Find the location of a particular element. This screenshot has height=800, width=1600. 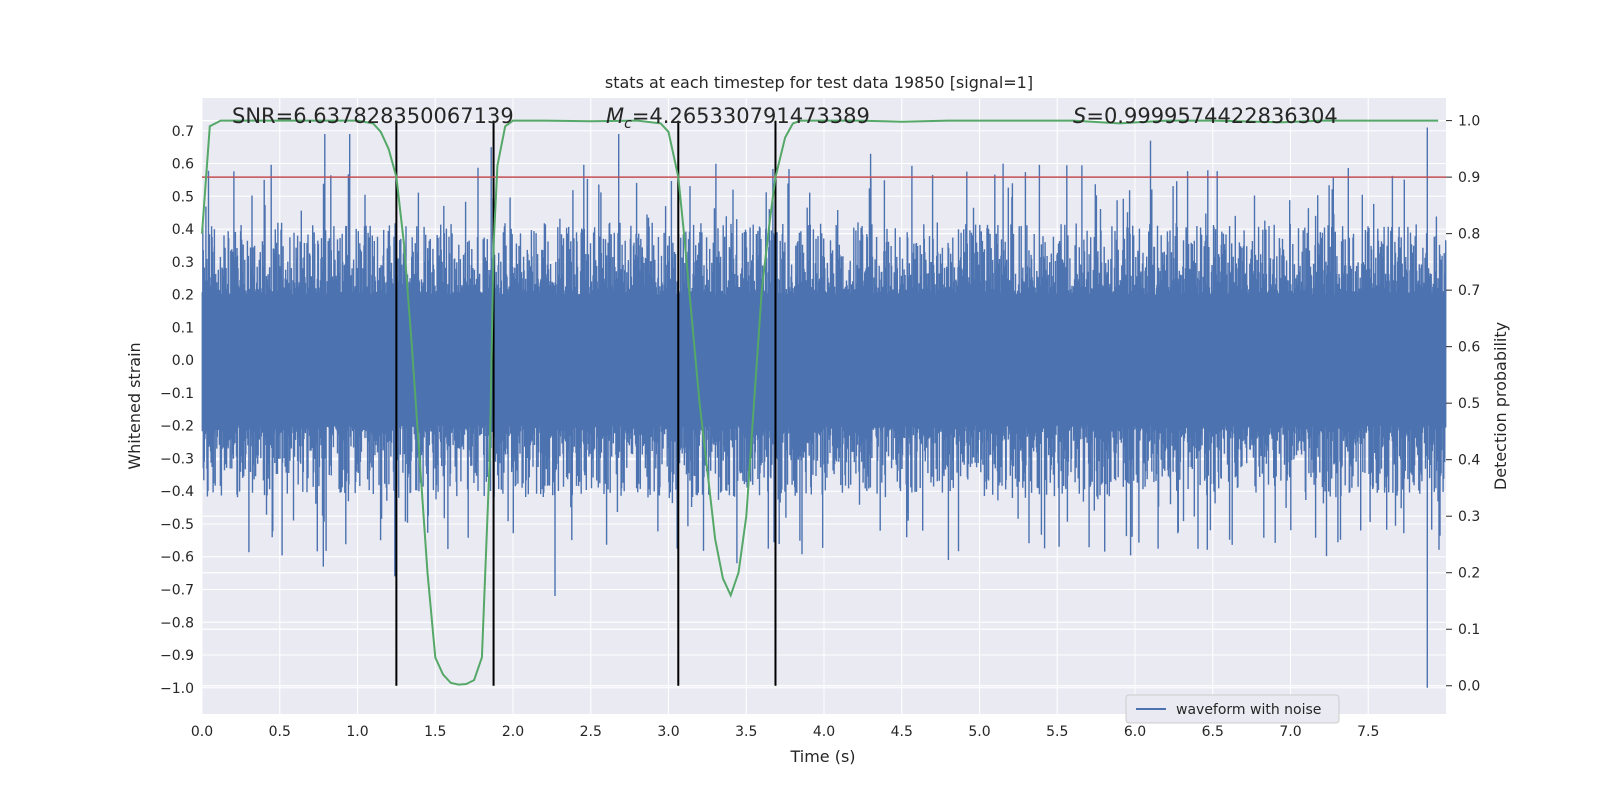

statistic-value: =0.9999574422836304 is located at coordinates (1211, 116).